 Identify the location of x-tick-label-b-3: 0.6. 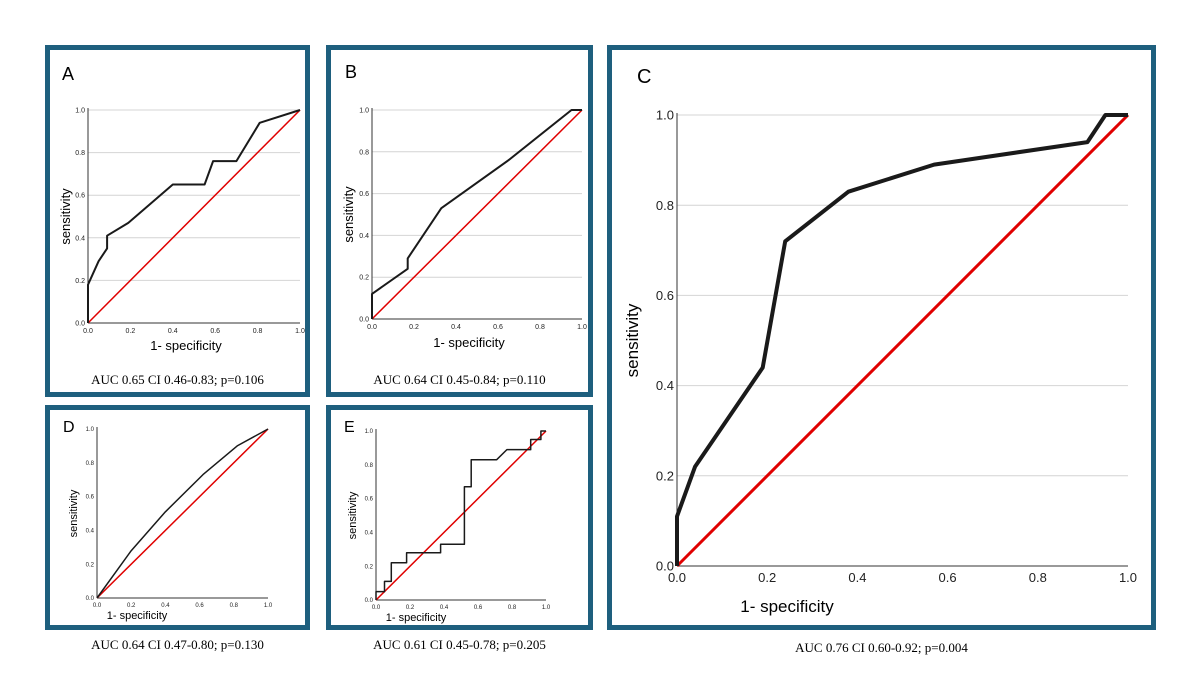
(498, 327).